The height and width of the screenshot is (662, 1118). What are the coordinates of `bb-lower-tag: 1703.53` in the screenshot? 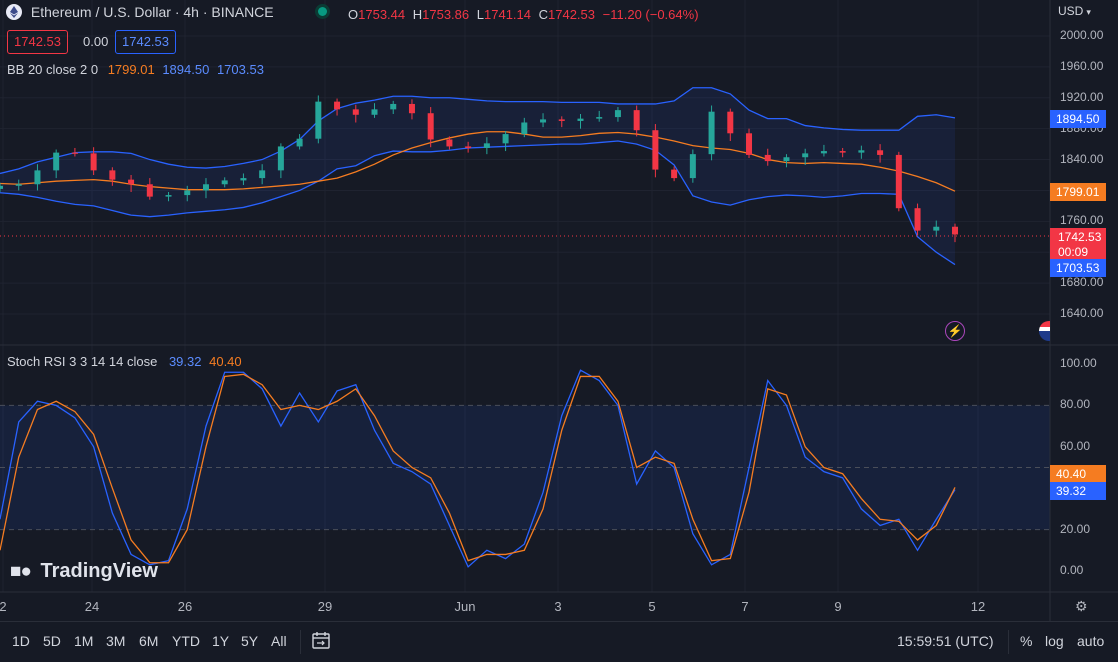 It's located at (1078, 268).